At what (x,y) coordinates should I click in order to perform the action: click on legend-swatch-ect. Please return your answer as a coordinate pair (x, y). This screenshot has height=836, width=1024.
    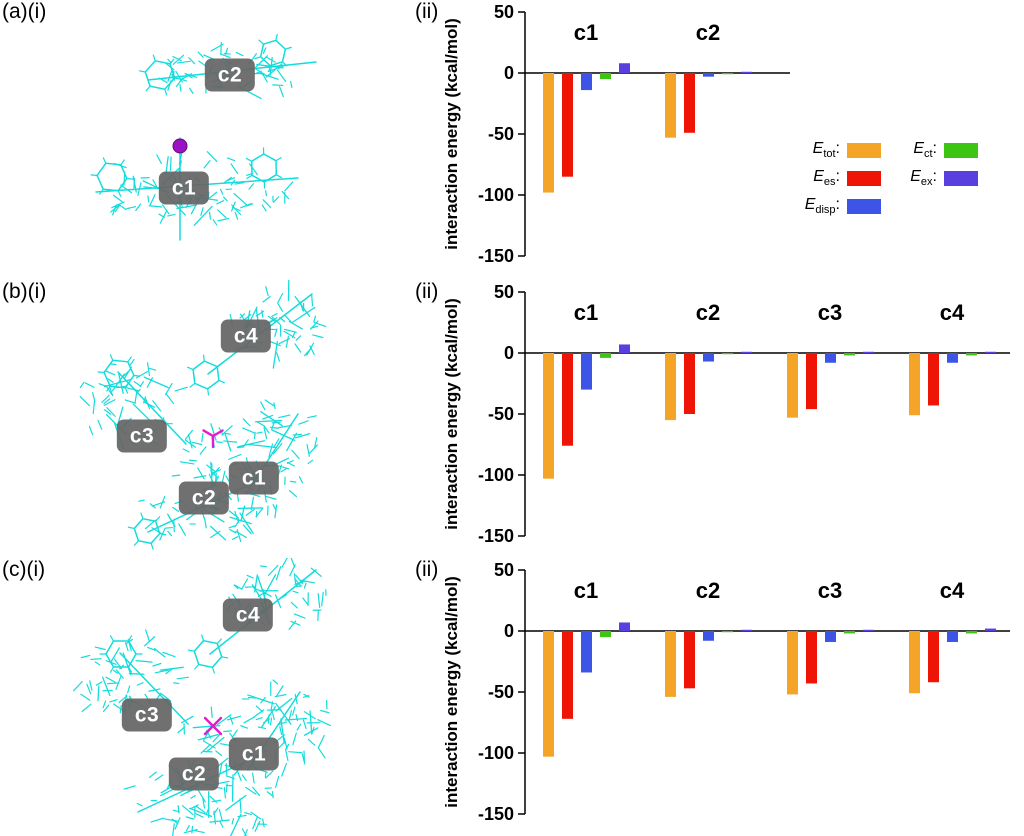
    Looking at the image, I should click on (961, 150).